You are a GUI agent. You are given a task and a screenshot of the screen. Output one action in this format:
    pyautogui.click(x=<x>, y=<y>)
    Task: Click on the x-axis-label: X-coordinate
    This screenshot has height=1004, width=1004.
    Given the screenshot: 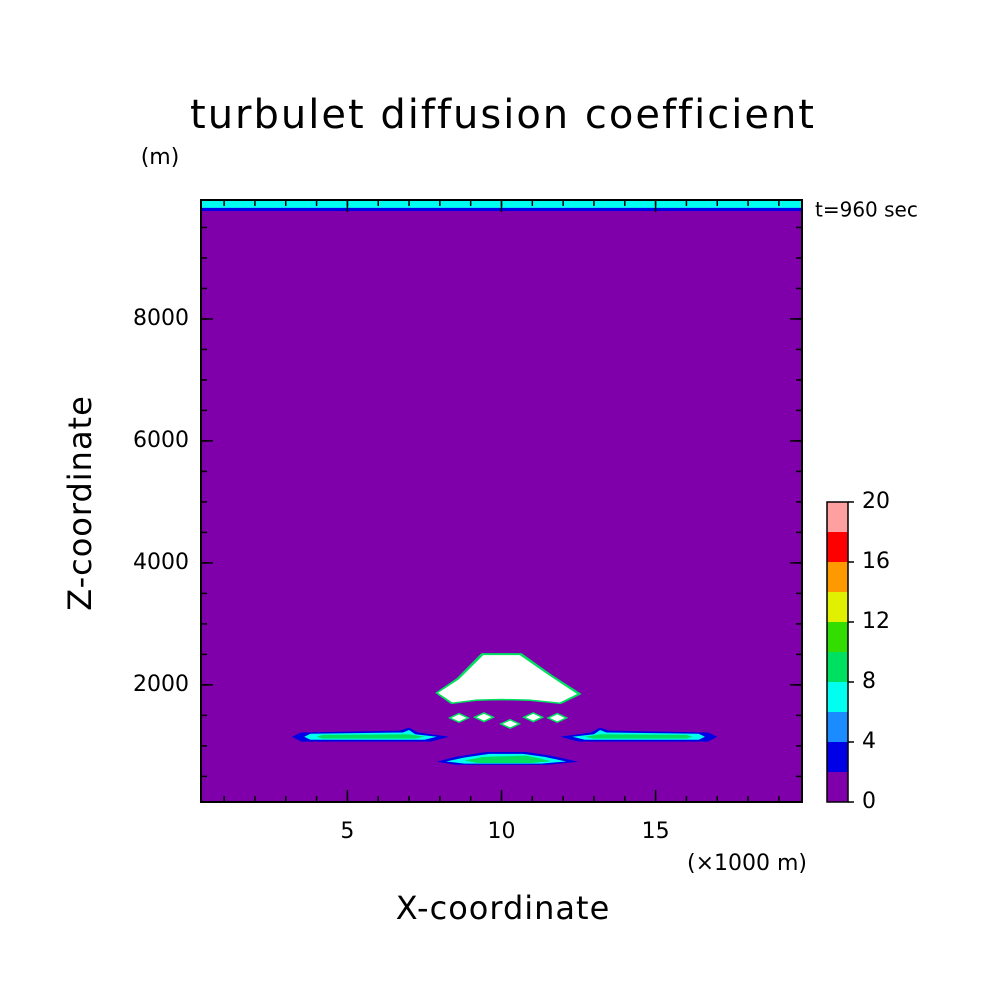 What is the action you would take?
    pyautogui.click(x=503, y=908)
    